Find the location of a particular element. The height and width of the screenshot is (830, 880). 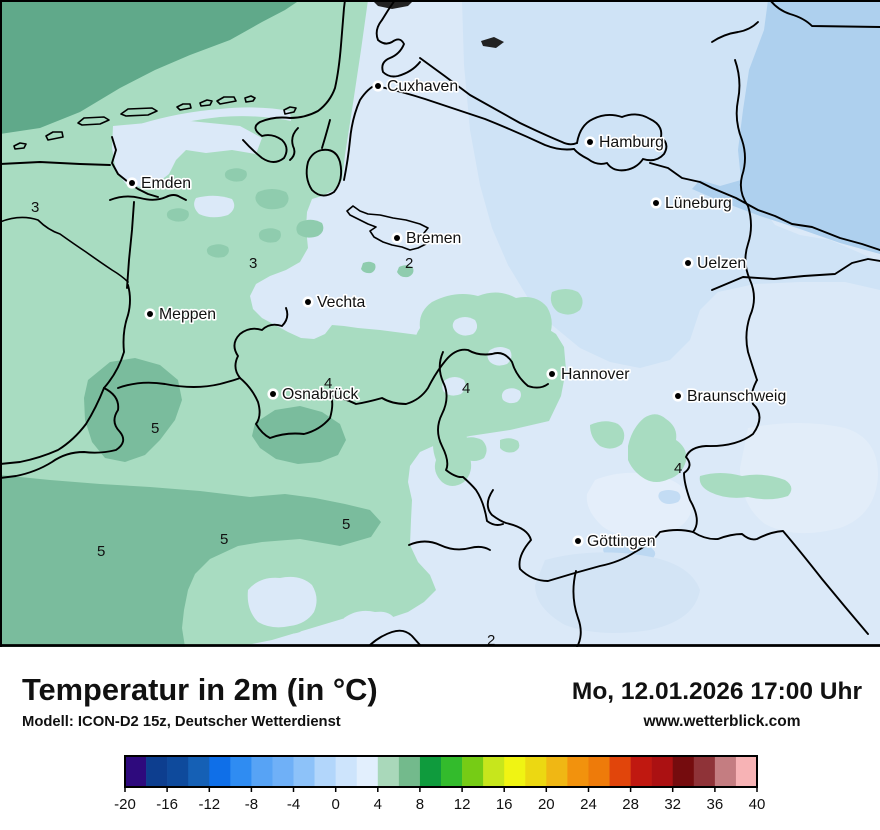

svg-text: Lüneburg is located at coordinates (698, 203).